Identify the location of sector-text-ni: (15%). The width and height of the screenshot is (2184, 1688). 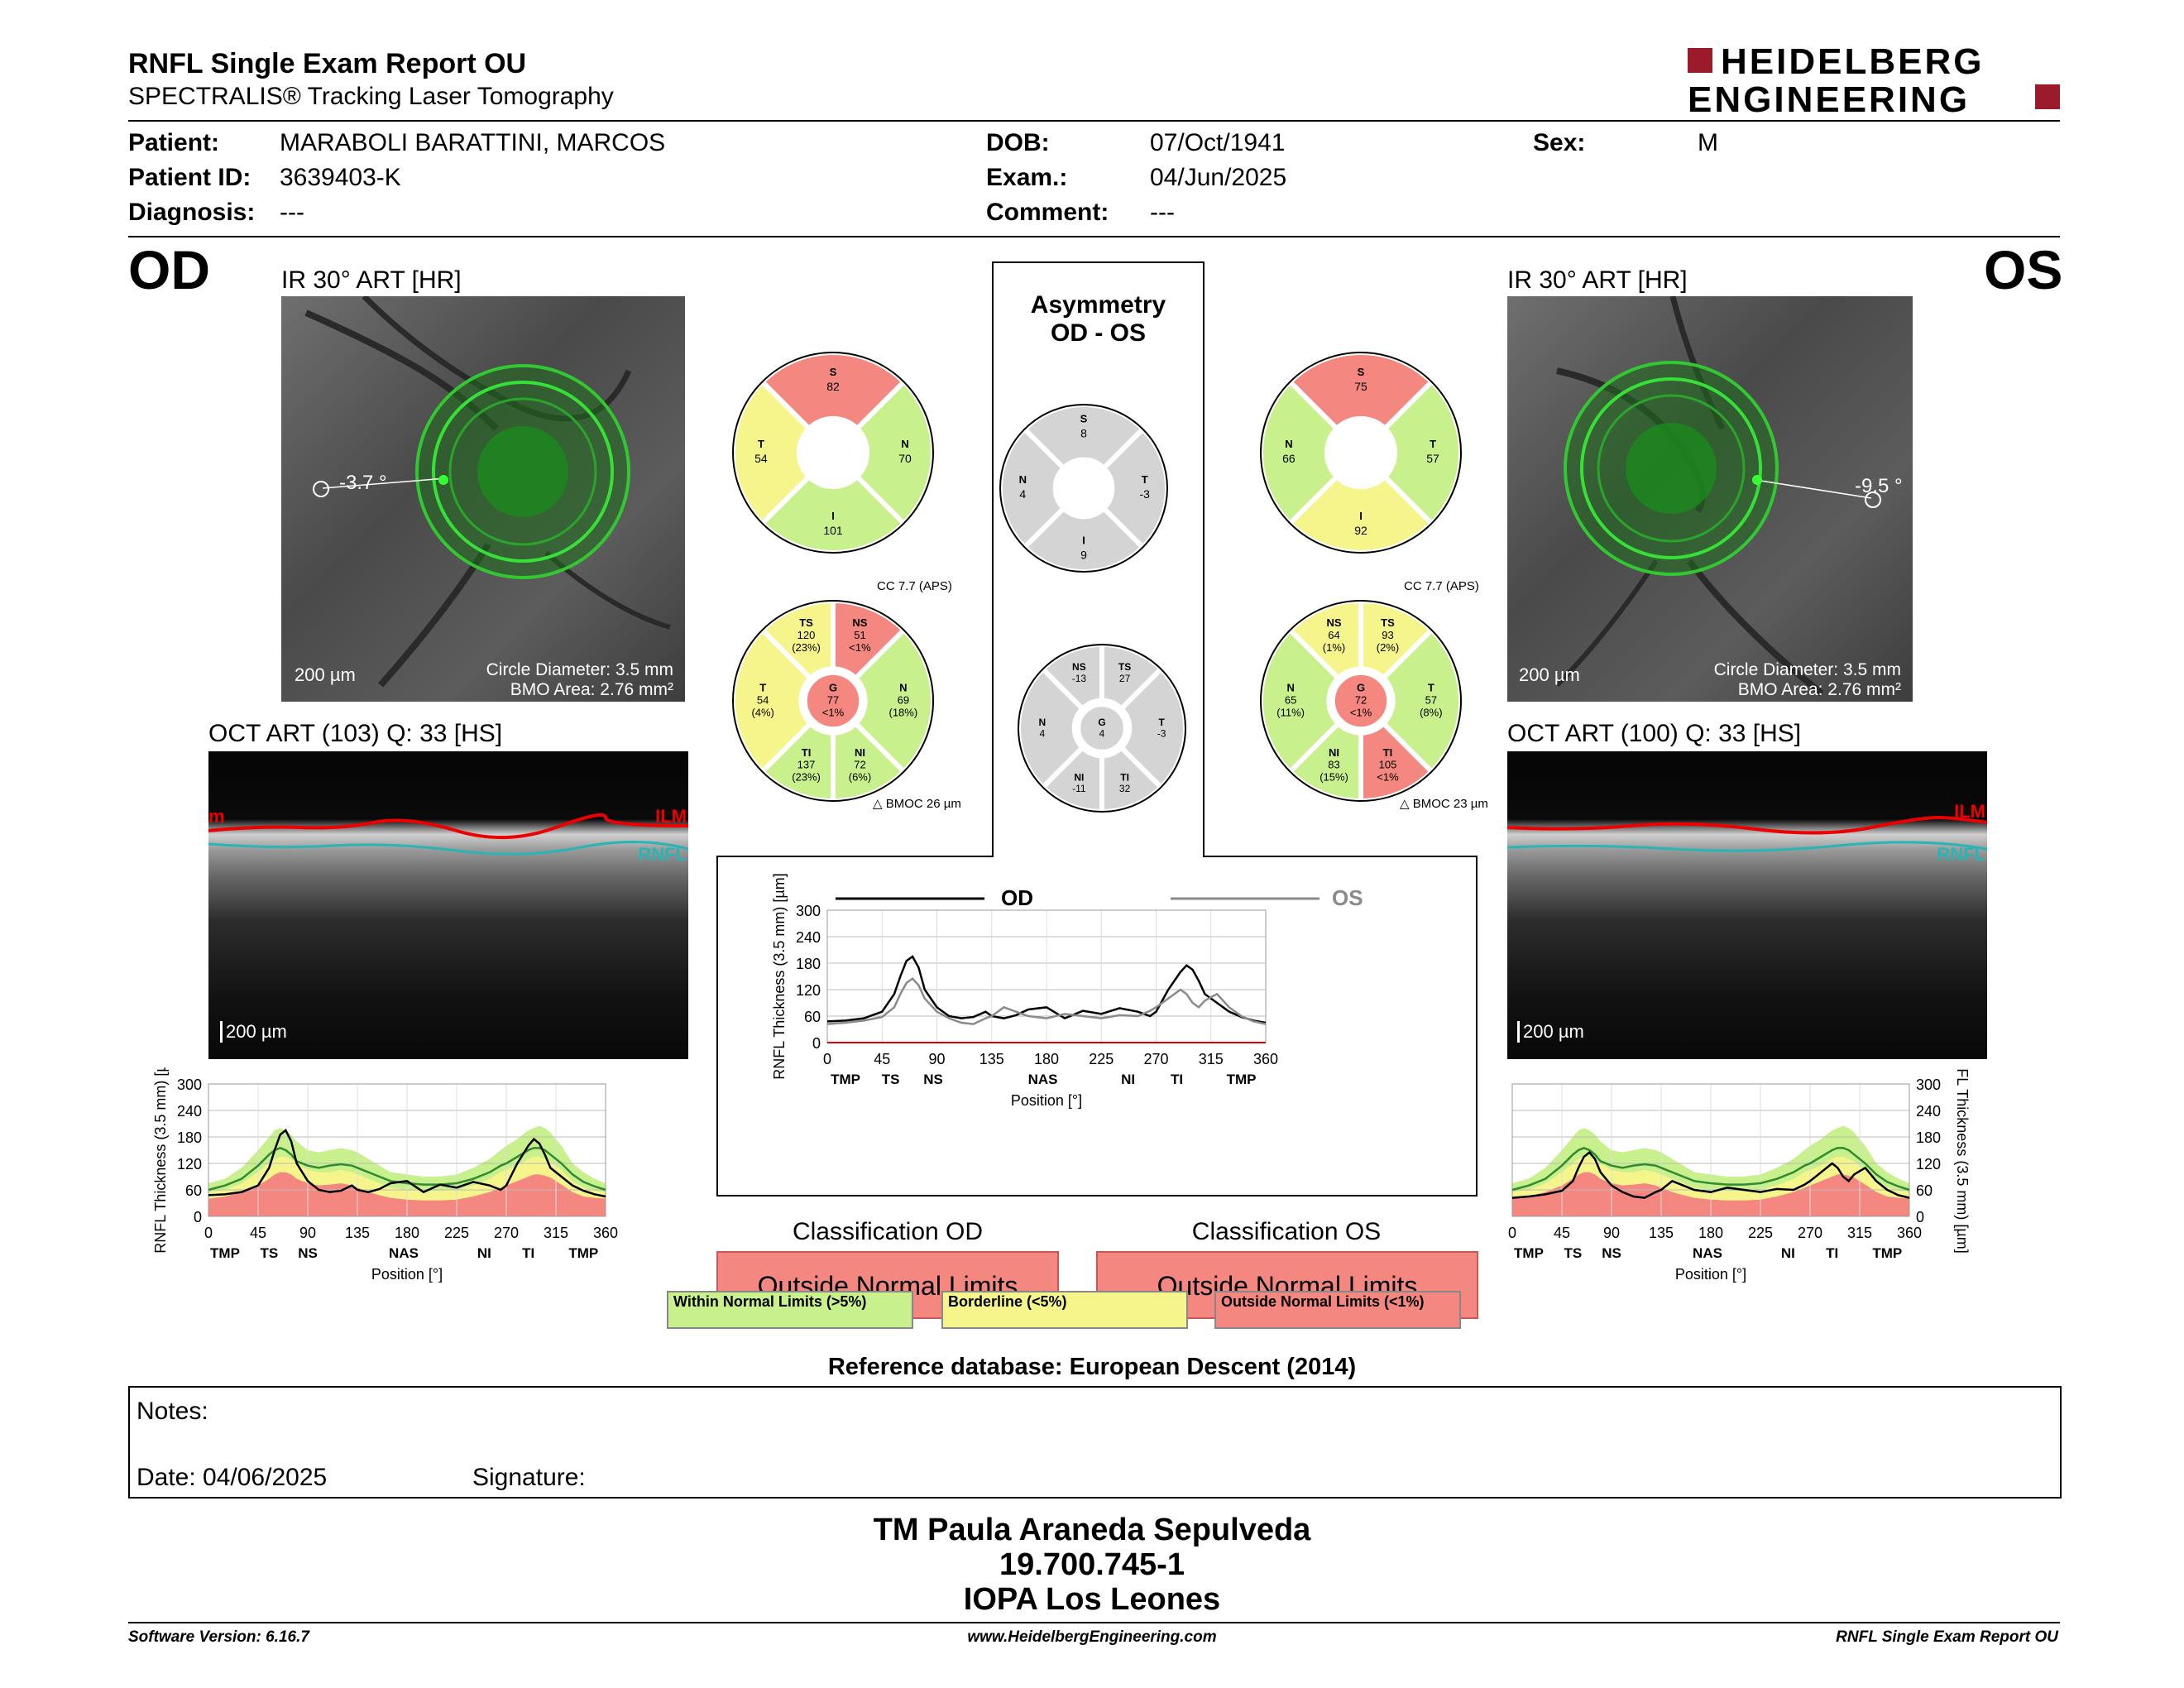
(1334, 777).